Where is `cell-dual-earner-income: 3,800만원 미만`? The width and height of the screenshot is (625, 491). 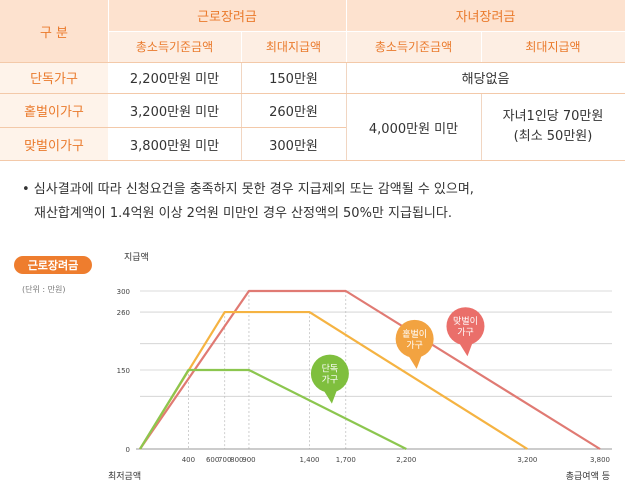 cell-dual-earner-income: 3,800만원 미만 is located at coordinates (174, 144).